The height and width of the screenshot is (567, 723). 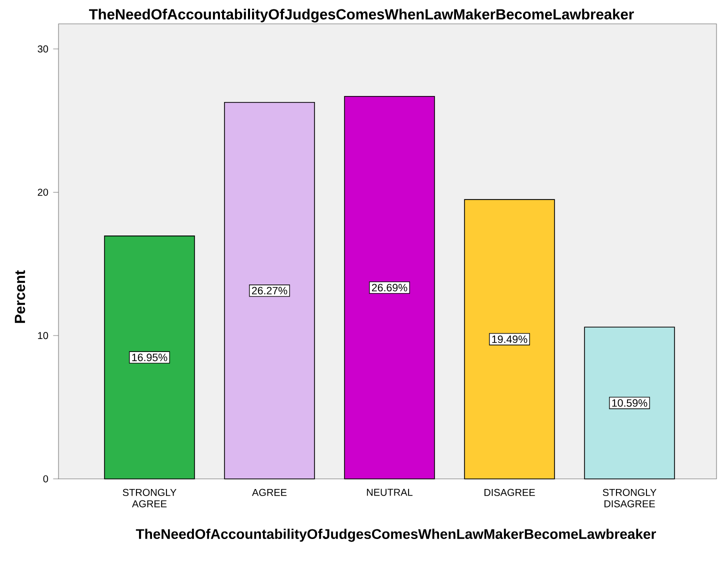 I want to click on x-axis-title: TheNeedOfAccountabilityOfJudgesComesWhenLawMakerBecomeLawbreaker, so click(x=396, y=535).